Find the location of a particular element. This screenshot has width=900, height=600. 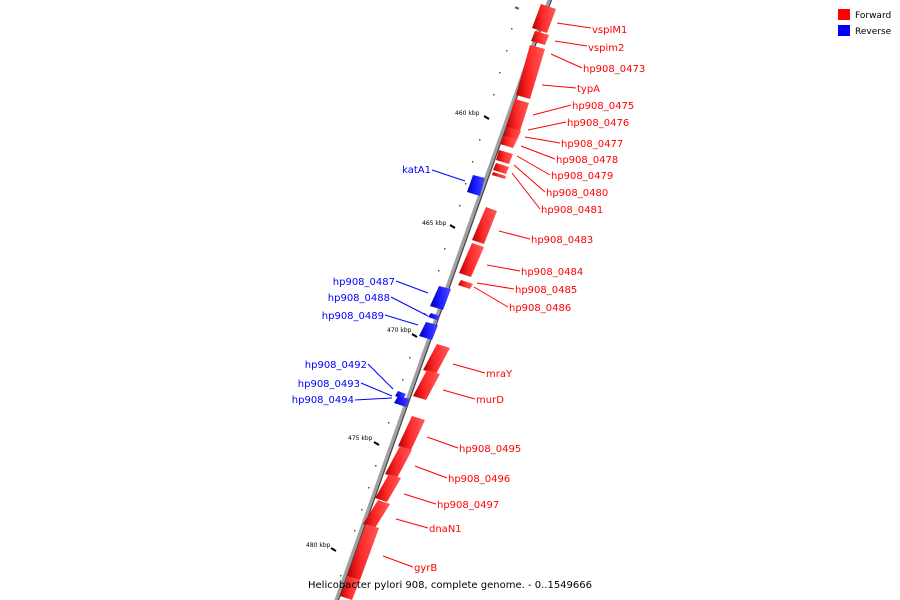

gene-label-hp908-0489: hp908_0489 is located at coordinates (353, 316).